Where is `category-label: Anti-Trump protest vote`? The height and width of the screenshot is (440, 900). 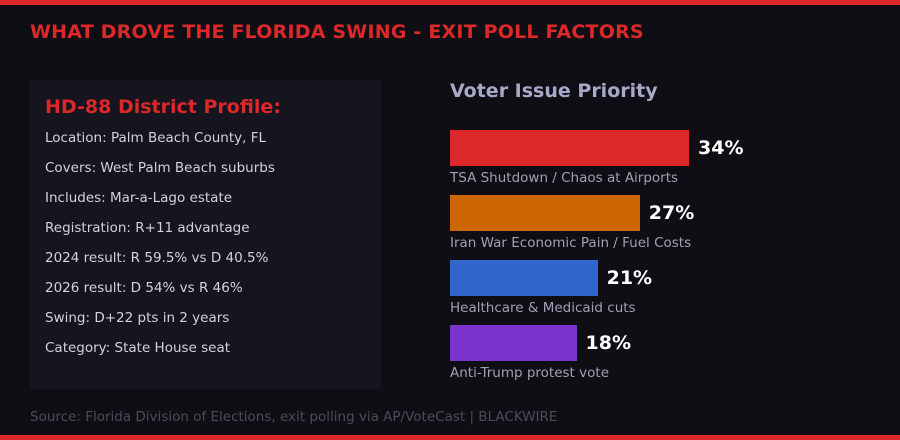
category-label: Anti-Trump protest vote is located at coordinates (529, 373).